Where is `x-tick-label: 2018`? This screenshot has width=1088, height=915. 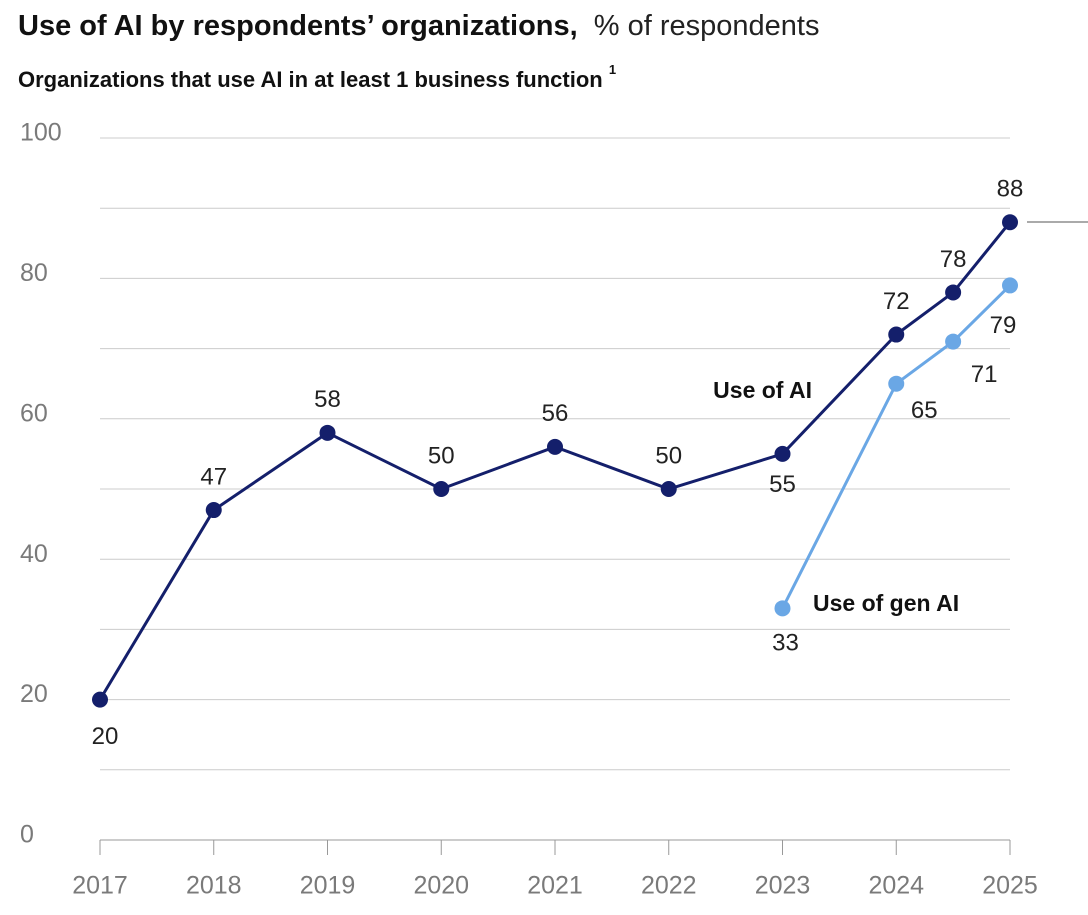
x-tick-label: 2018 is located at coordinates (214, 886).